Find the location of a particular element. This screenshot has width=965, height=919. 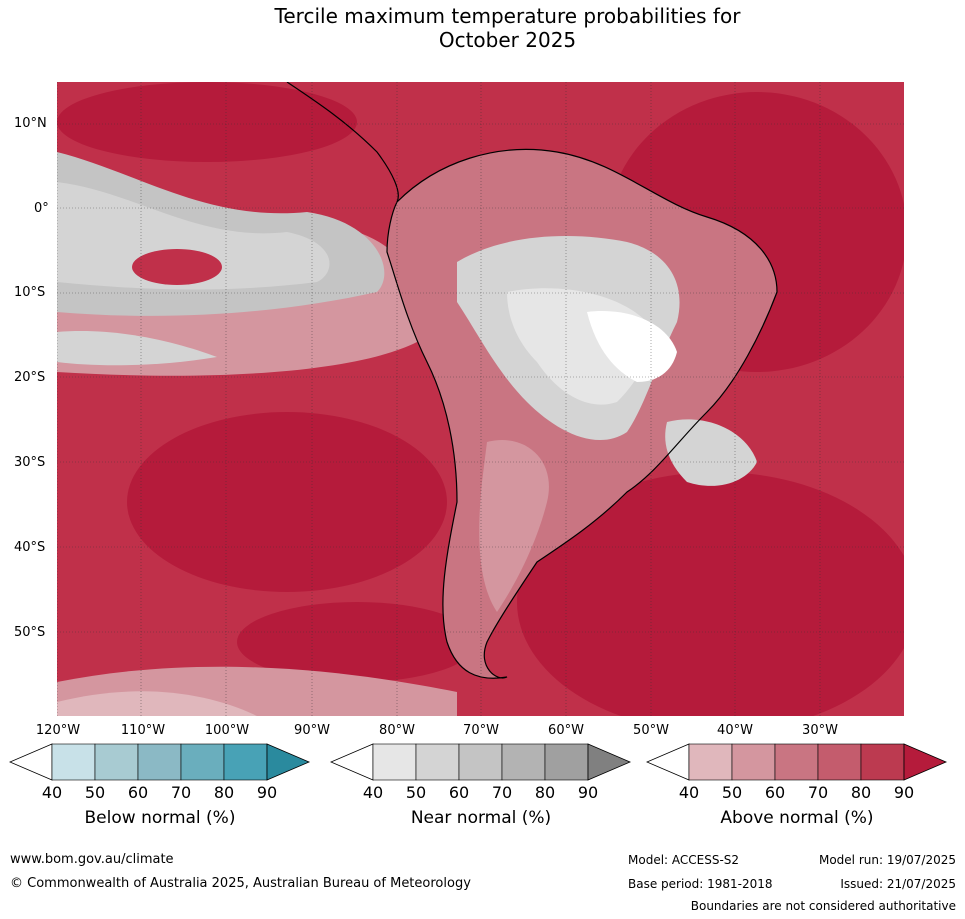

lat-label-20s: 20°S is located at coordinates (30, 377).